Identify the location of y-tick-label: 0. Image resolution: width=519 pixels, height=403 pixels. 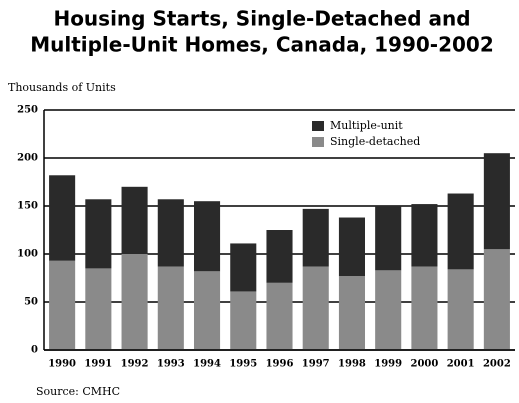
(34, 350).